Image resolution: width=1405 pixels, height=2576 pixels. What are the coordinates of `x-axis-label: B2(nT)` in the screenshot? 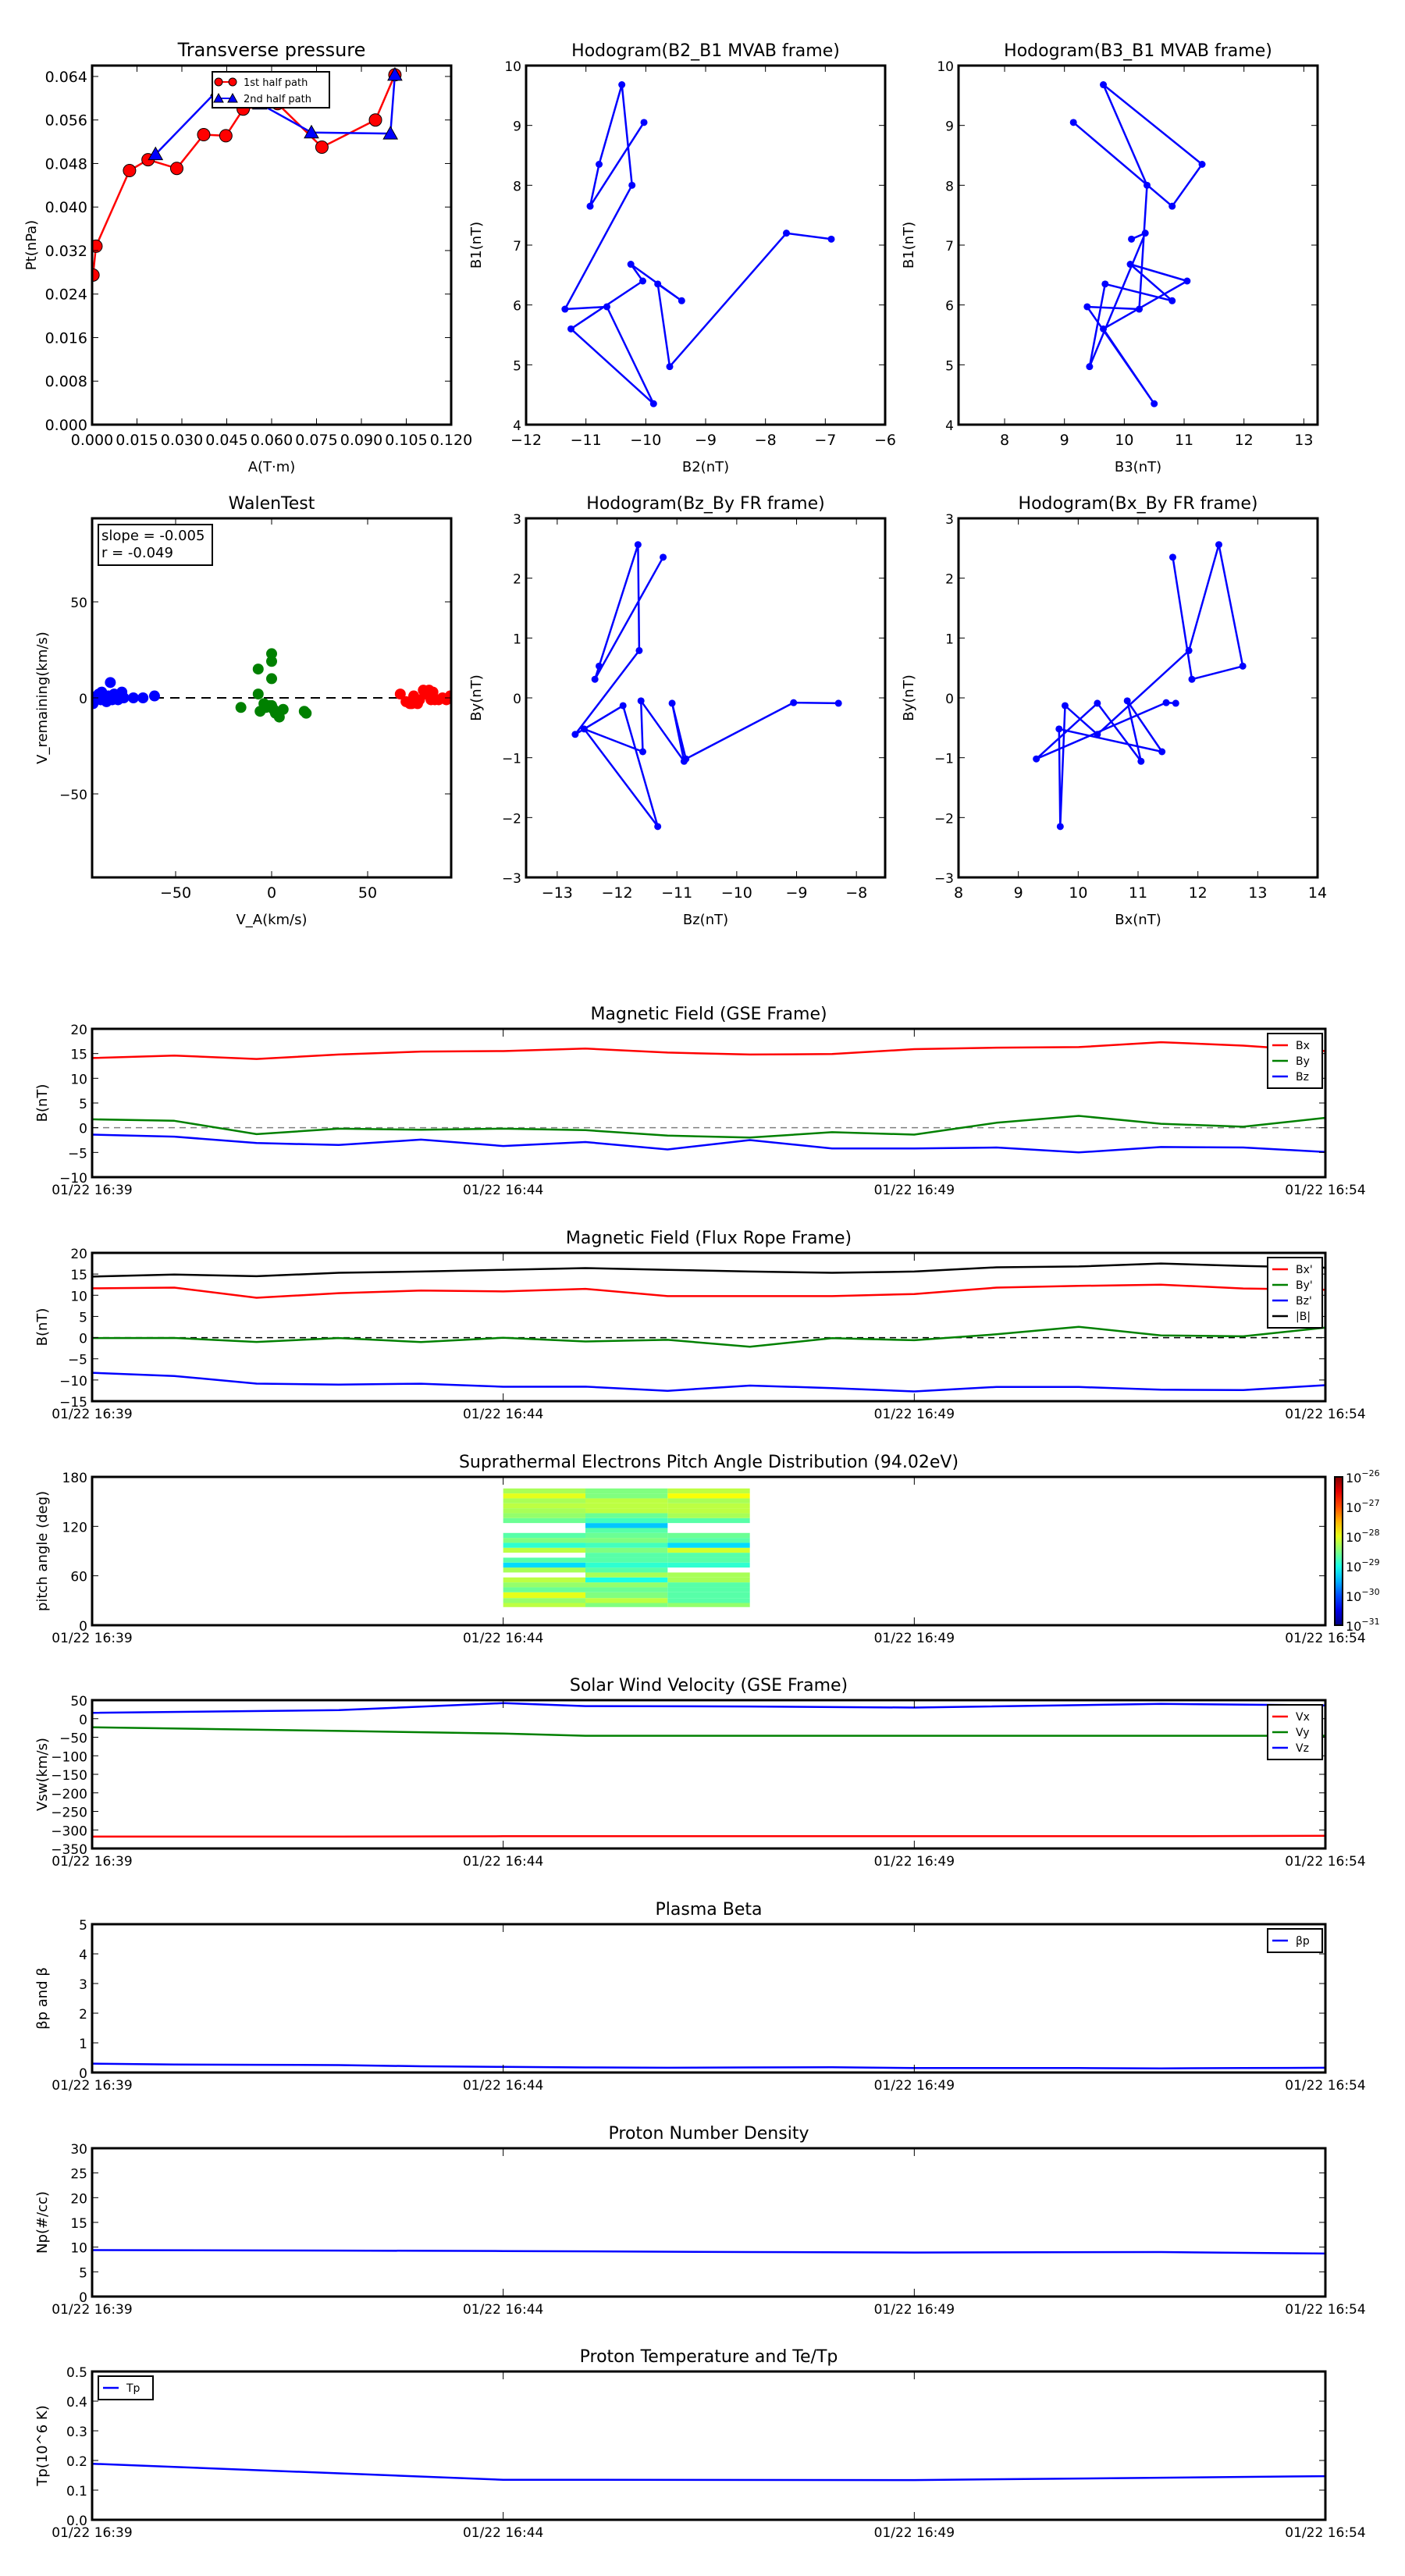 It's located at (706, 467).